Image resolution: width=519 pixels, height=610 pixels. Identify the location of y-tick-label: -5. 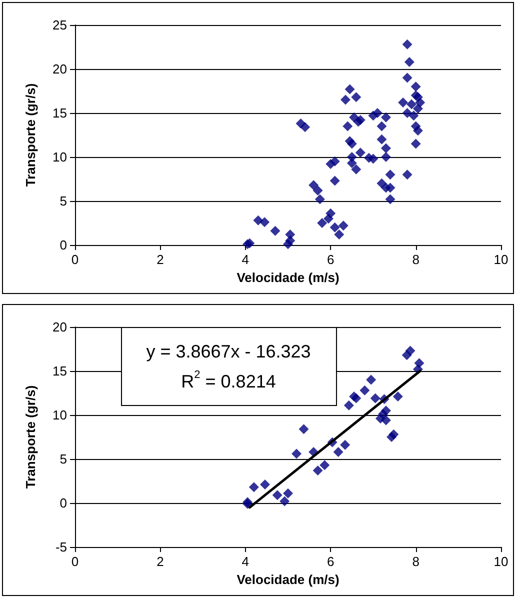
(61, 547).